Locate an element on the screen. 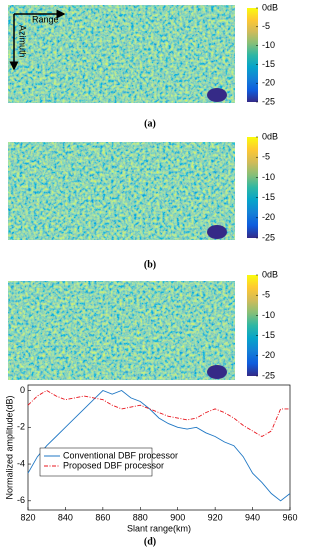  x-tick-label: 880 is located at coordinates (140, 517).